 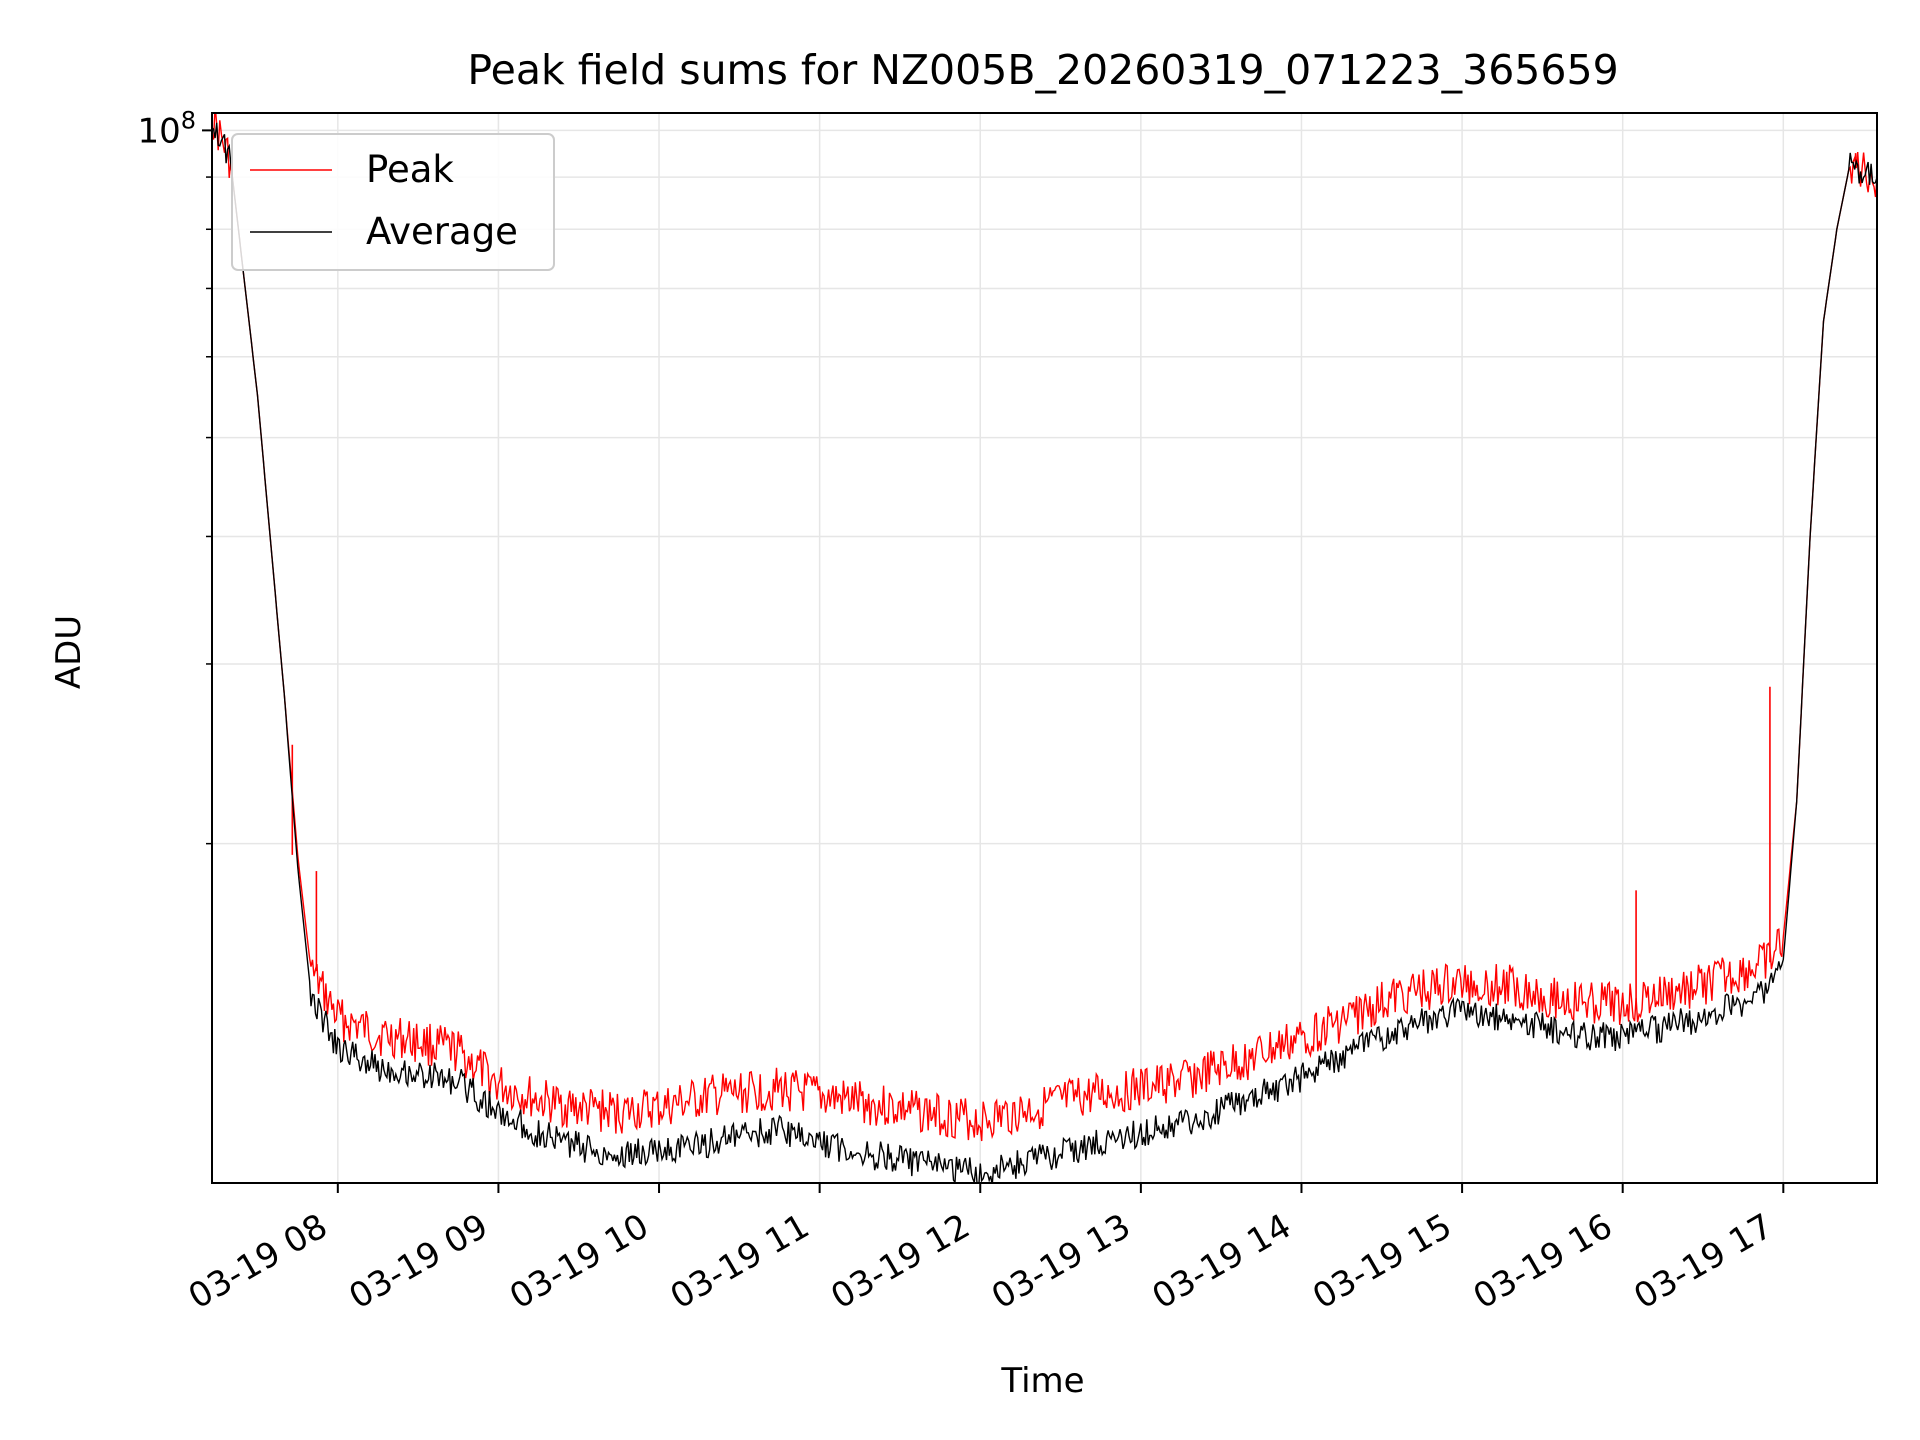 What do you see at coordinates (174, 475) in the screenshot?
I see `y-axis-ticks: 108` at bounding box center [174, 475].